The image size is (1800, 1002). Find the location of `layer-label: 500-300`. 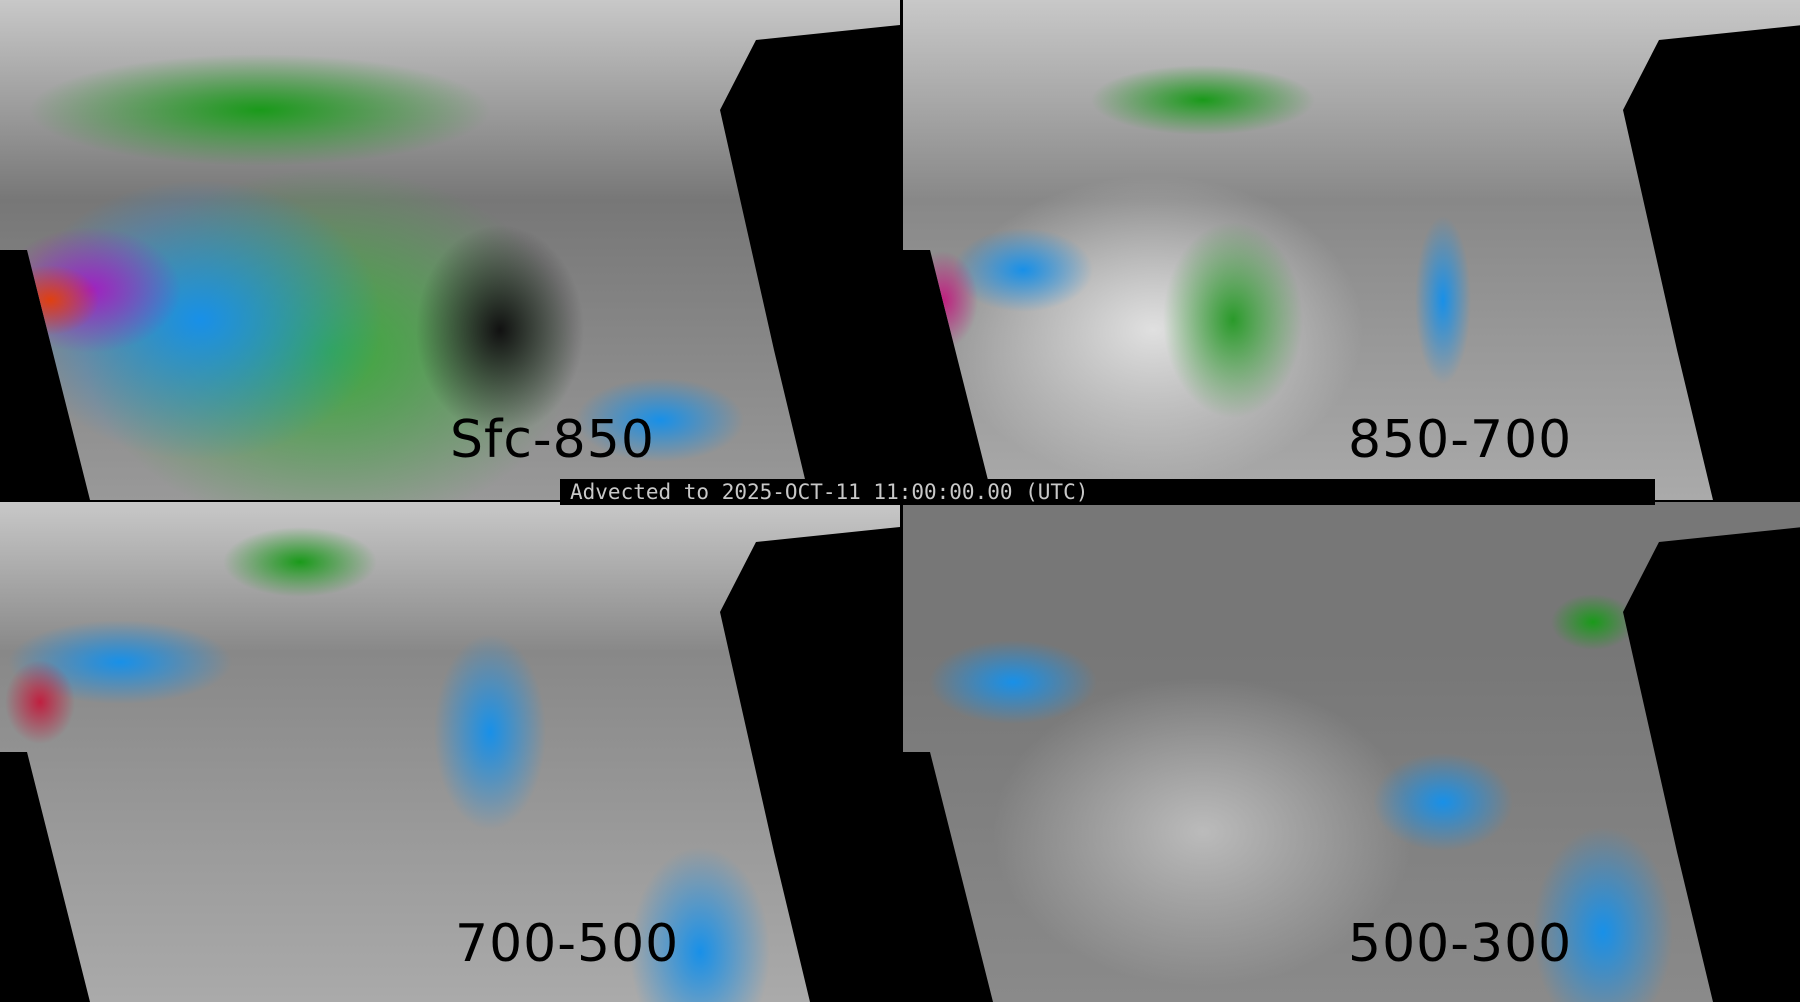

layer-label: 500-300 is located at coordinates (1460, 944).